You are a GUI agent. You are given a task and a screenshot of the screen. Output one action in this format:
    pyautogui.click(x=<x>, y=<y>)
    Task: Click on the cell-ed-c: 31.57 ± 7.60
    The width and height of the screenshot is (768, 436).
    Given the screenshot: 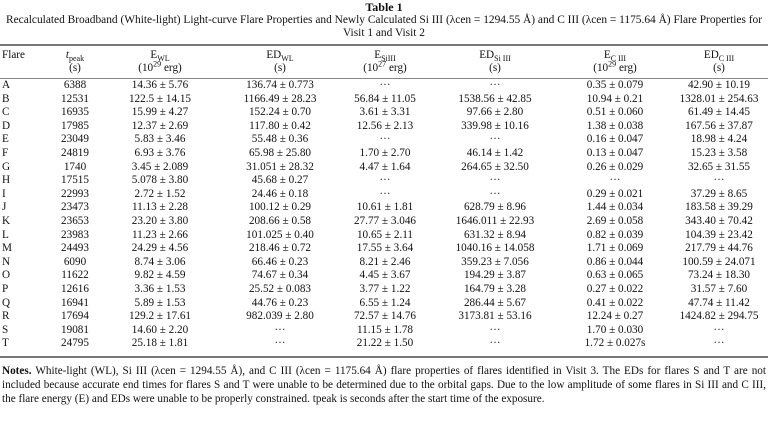 What is the action you would take?
    pyautogui.click(x=719, y=288)
    